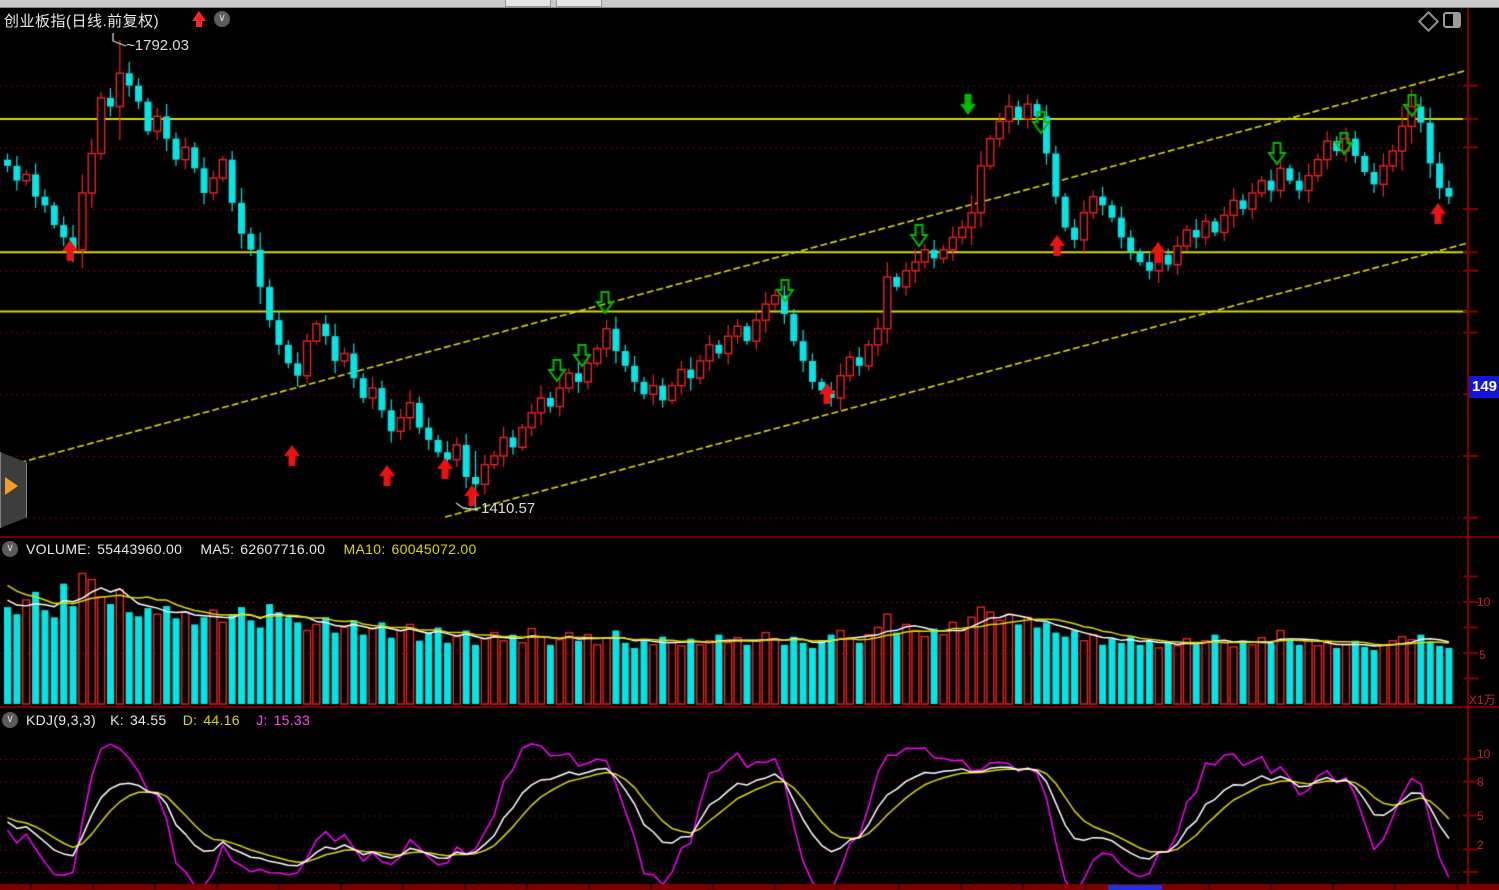 The width and height of the screenshot is (1499, 890). What do you see at coordinates (13, 490) in the screenshot?
I see `left-panel-expander` at bounding box center [13, 490].